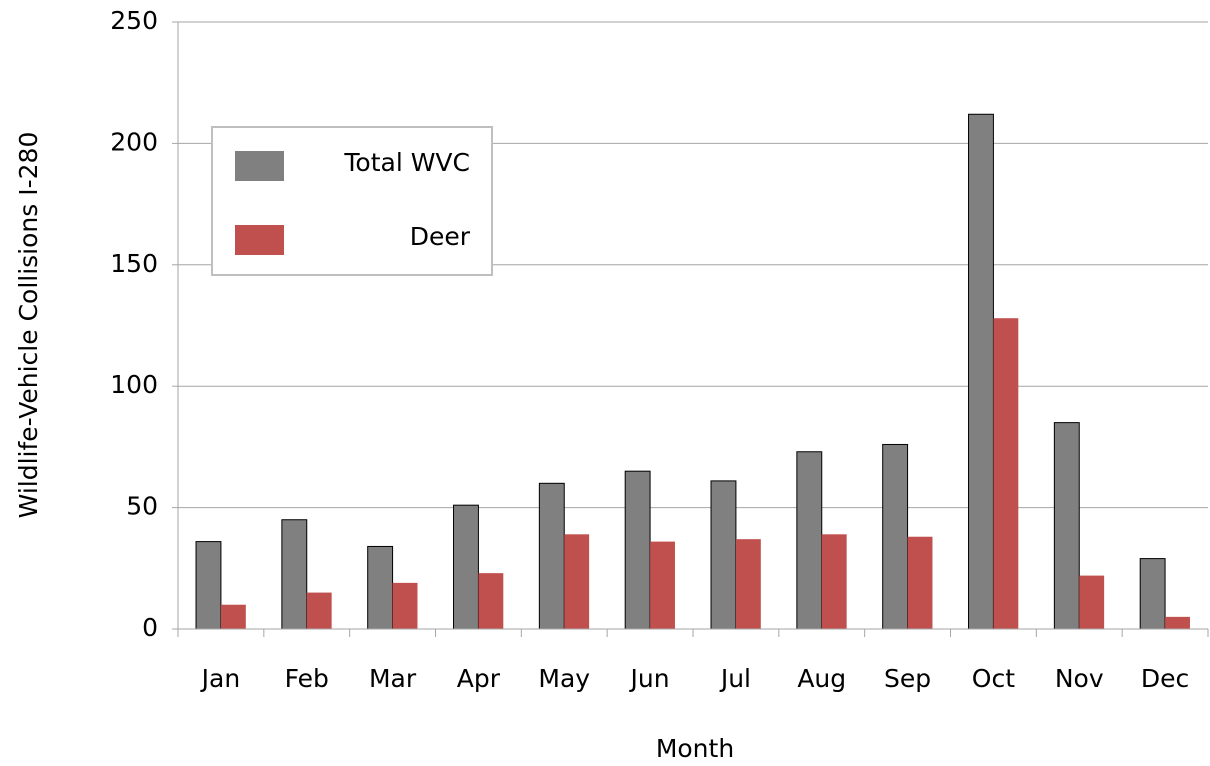 This screenshot has height=766, width=1210. What do you see at coordinates (1079, 678) in the screenshot?
I see `x-tick-label: Nov` at bounding box center [1079, 678].